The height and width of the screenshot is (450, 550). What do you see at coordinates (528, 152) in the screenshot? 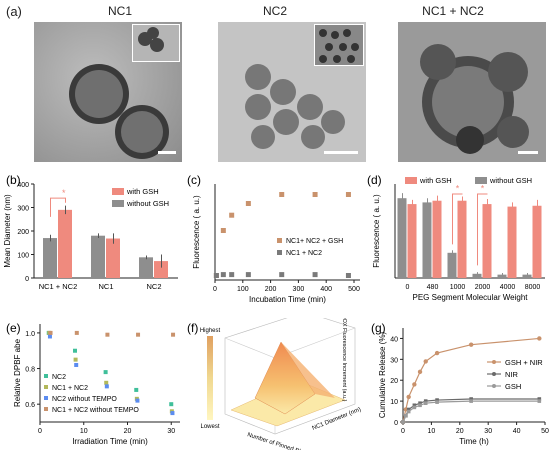
I see `tem-nc1-nc2-scalebar` at bounding box center [528, 152].